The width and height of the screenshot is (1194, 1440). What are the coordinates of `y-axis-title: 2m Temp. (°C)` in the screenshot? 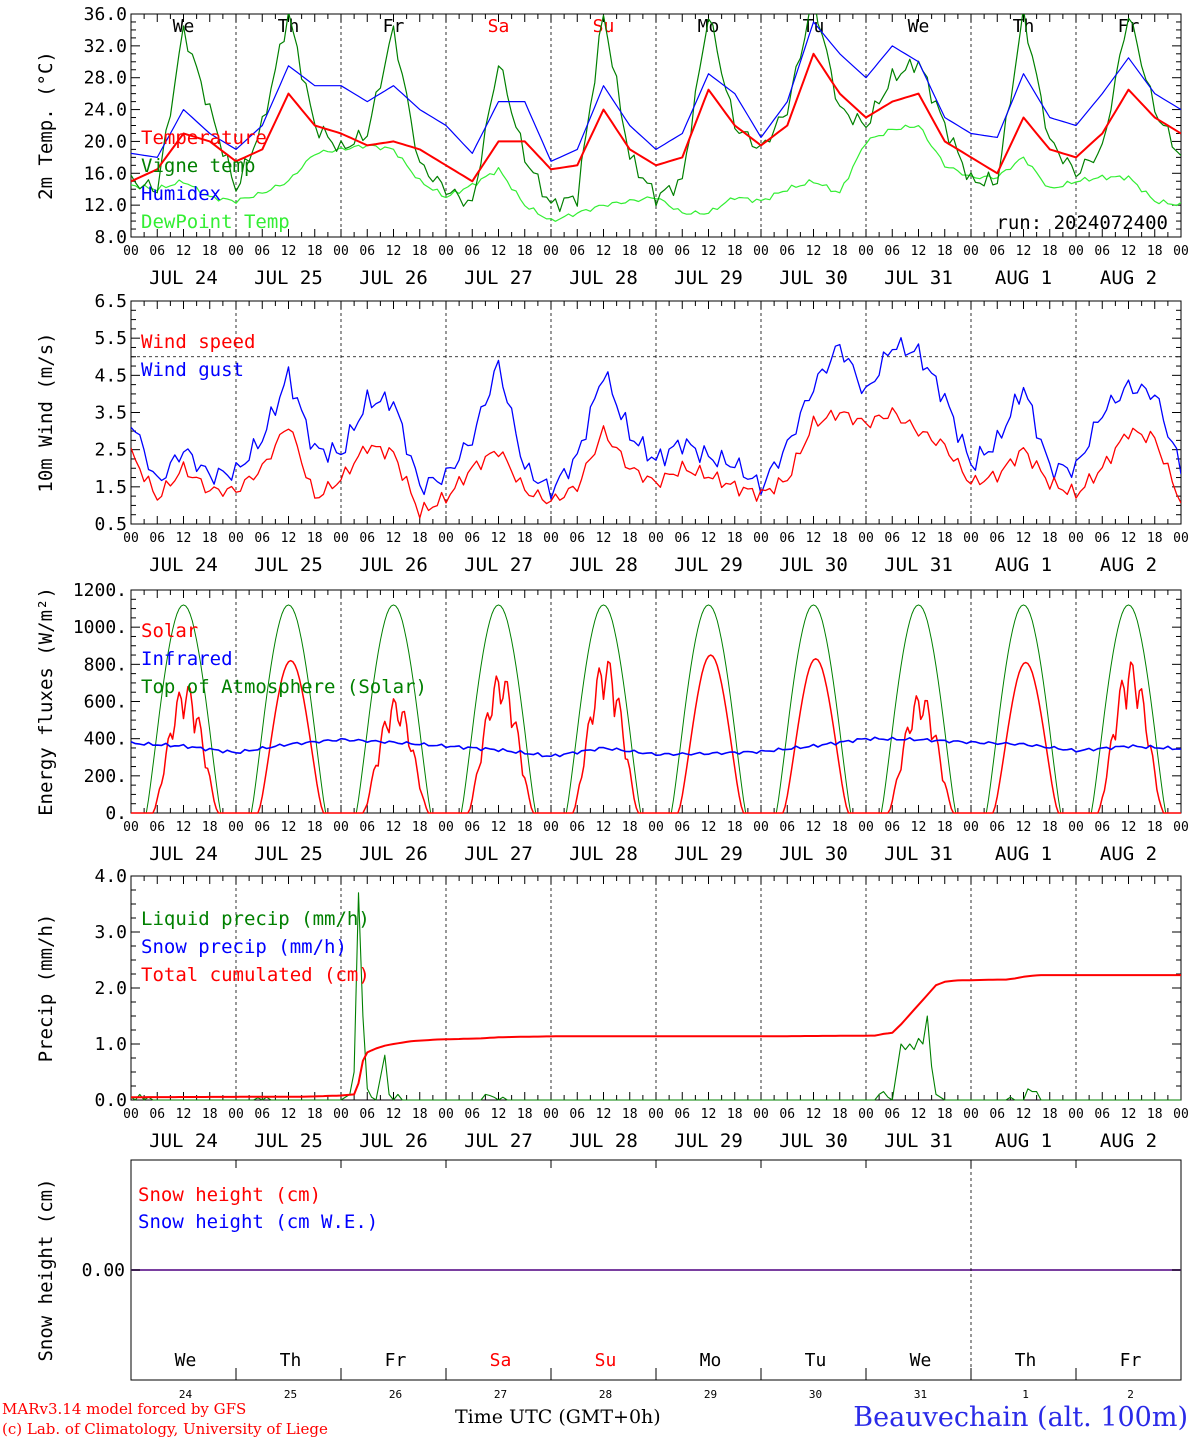 It's located at (46, 125).